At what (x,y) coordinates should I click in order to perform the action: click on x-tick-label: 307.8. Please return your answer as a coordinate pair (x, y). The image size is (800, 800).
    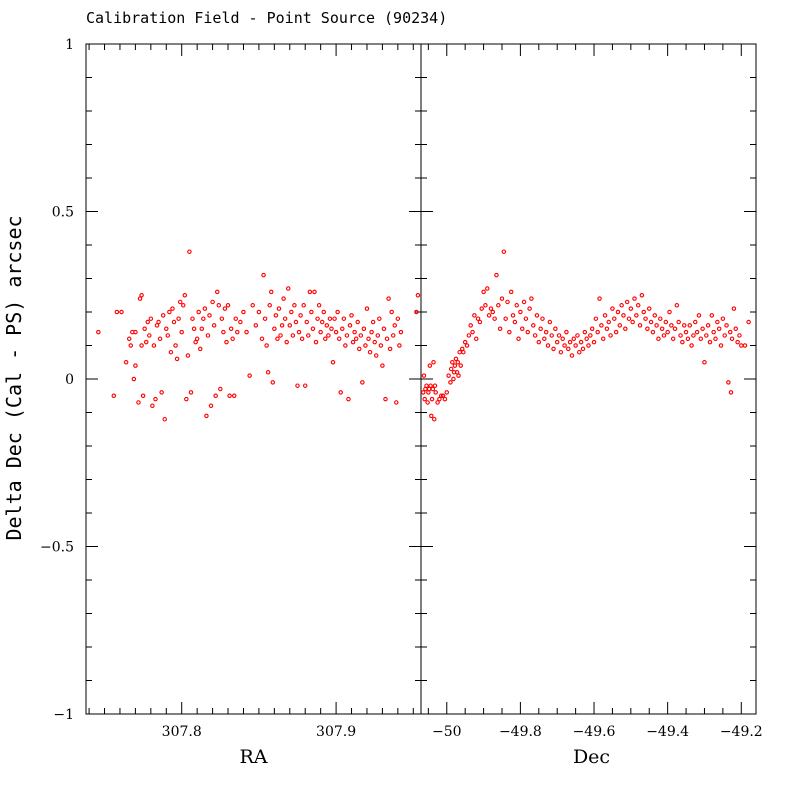
    Looking at the image, I should click on (182, 732).